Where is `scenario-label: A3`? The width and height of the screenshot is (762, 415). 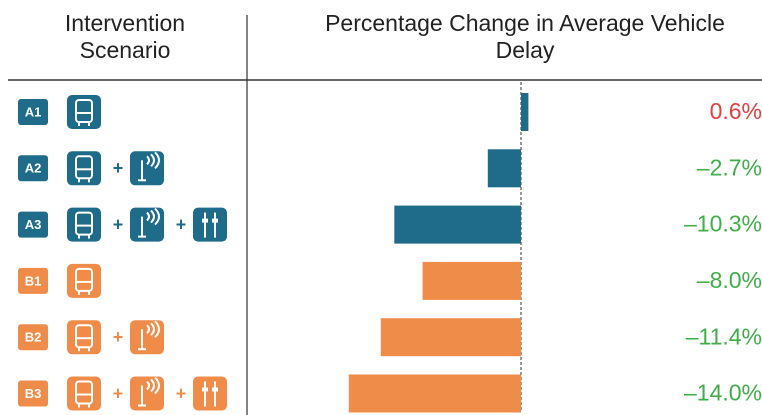 scenario-label: A3 is located at coordinates (33, 224).